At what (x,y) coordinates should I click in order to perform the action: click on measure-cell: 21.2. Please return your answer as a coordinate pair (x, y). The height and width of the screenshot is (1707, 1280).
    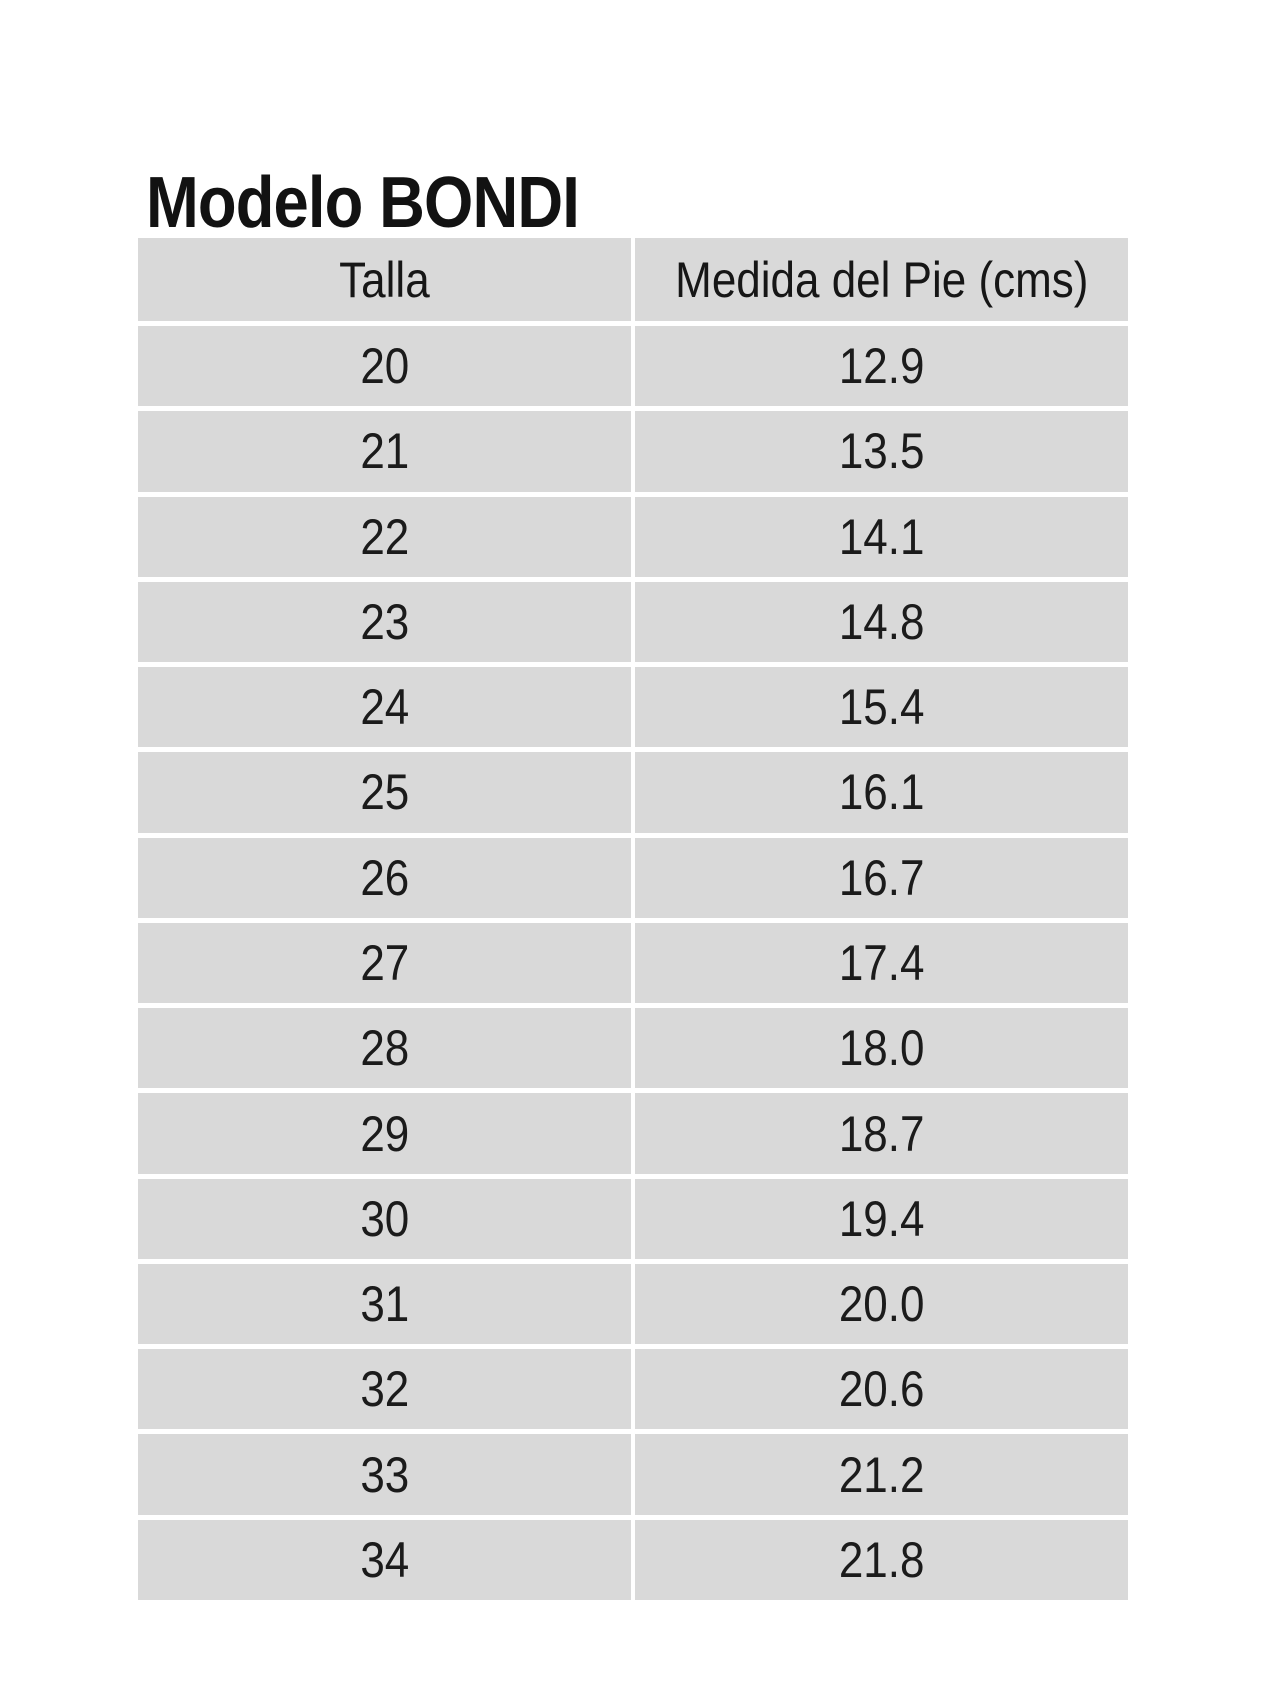
    Looking at the image, I should click on (881, 1474).